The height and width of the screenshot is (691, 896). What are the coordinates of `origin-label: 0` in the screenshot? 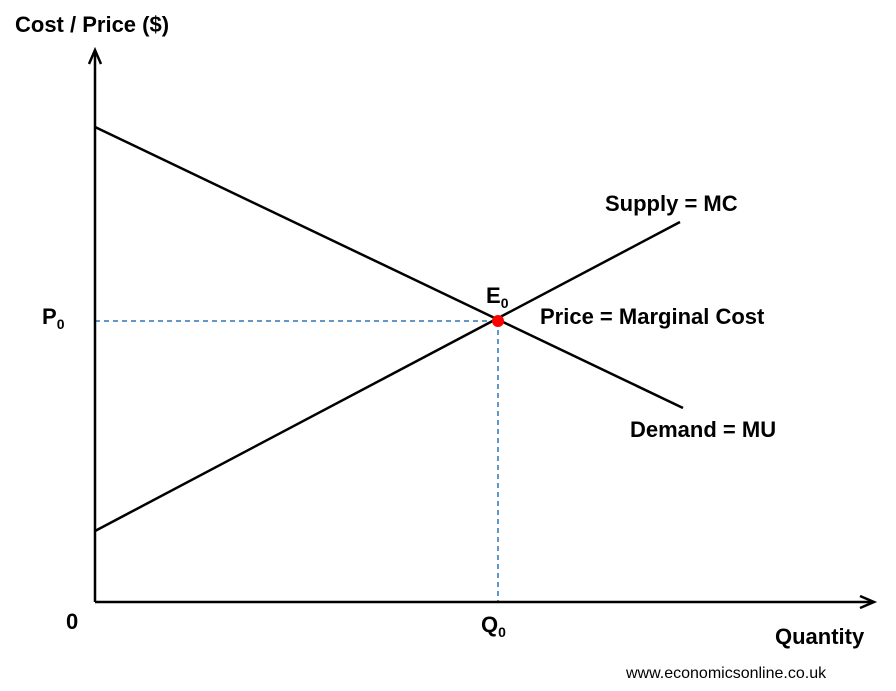 It's located at (72, 621).